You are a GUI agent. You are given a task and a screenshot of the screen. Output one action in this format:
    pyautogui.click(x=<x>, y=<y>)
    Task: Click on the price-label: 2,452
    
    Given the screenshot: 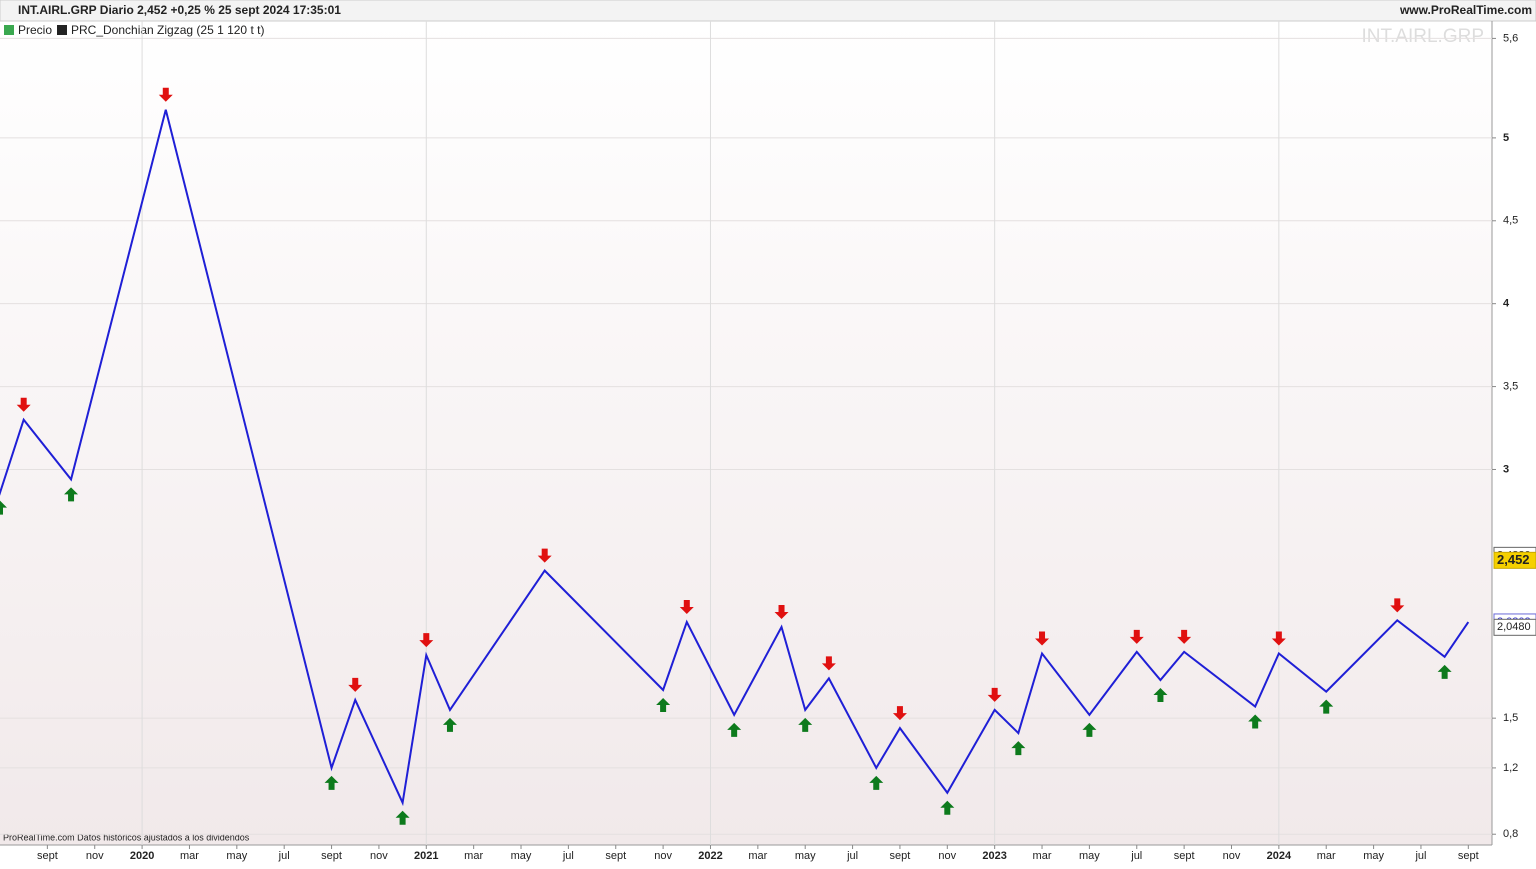 What is the action you would take?
    pyautogui.click(x=1513, y=559)
    